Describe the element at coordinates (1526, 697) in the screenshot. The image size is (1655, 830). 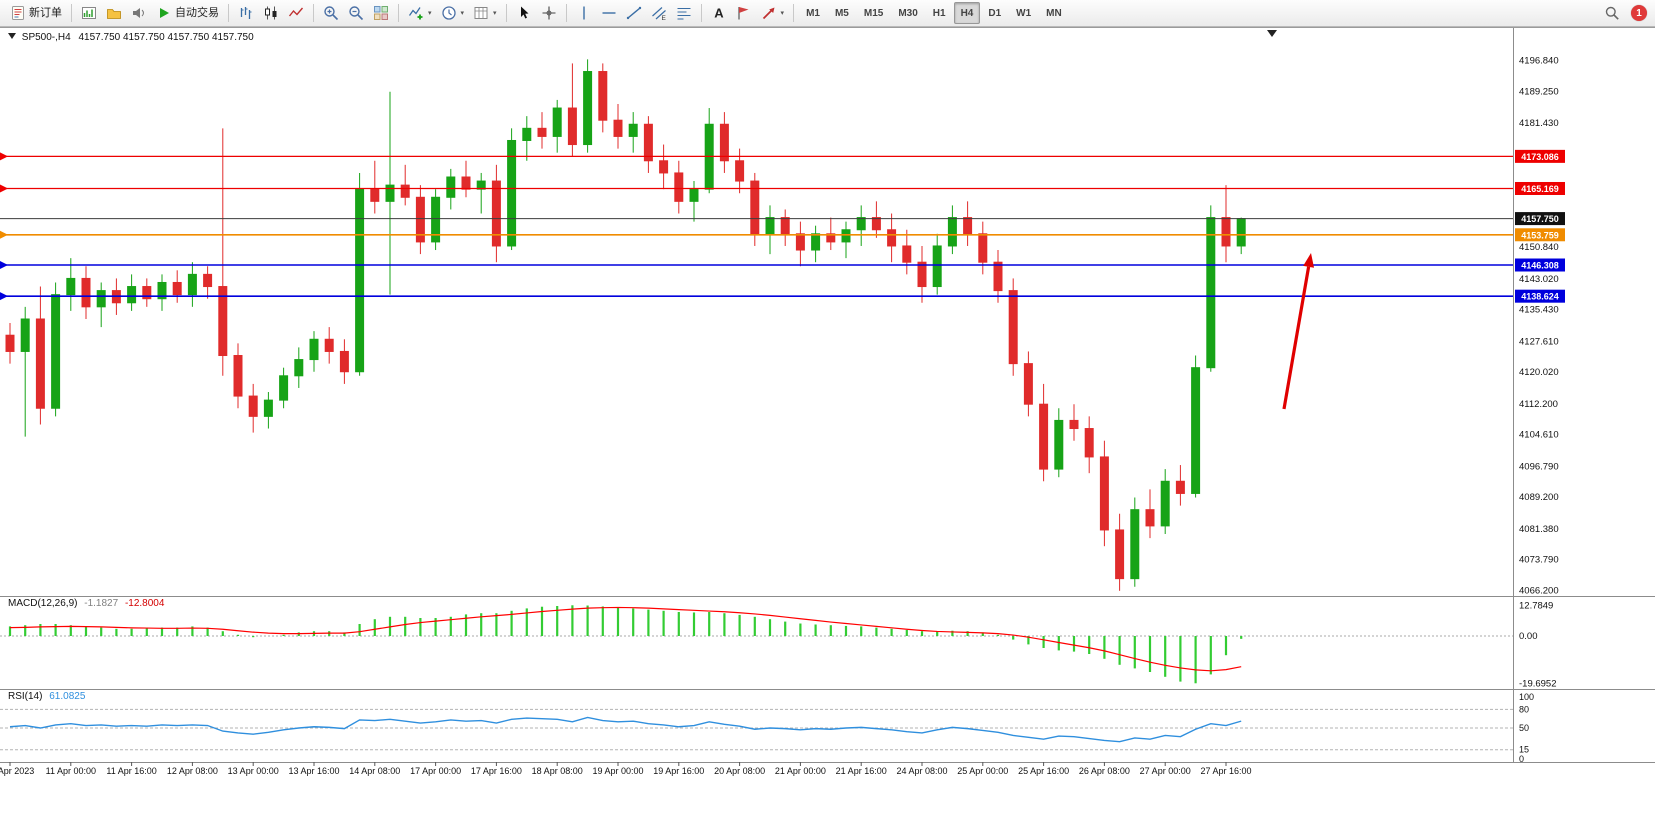
I see `rsi-axis-label: 100` at that location.